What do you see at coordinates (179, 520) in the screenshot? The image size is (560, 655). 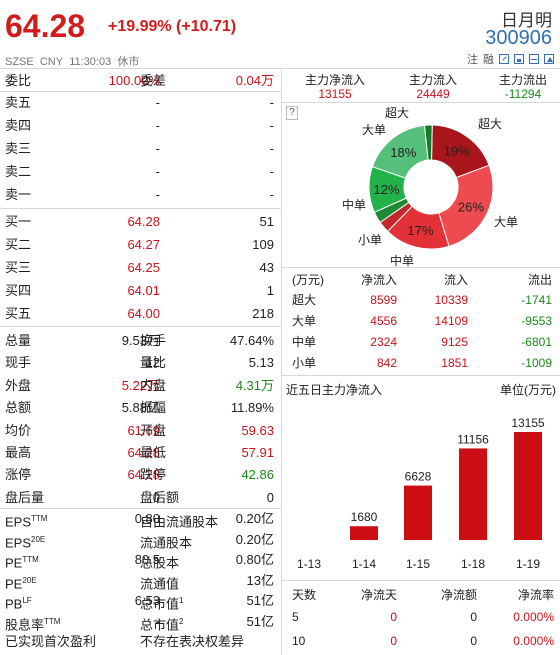 I see `fund-label: 自由流通股本` at bounding box center [179, 520].